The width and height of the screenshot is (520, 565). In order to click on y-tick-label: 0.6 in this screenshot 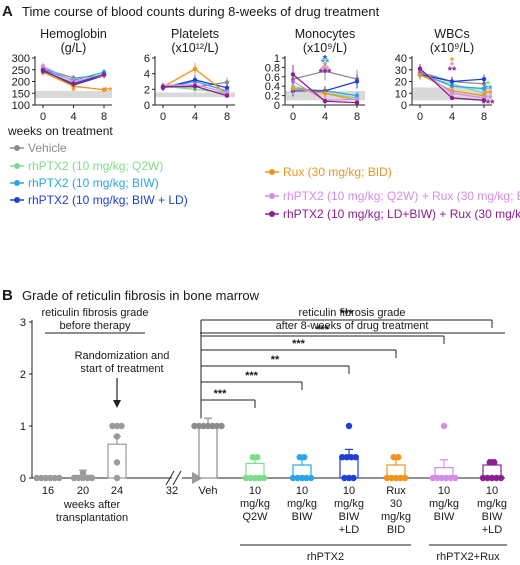, I will do `click(272, 78)`.